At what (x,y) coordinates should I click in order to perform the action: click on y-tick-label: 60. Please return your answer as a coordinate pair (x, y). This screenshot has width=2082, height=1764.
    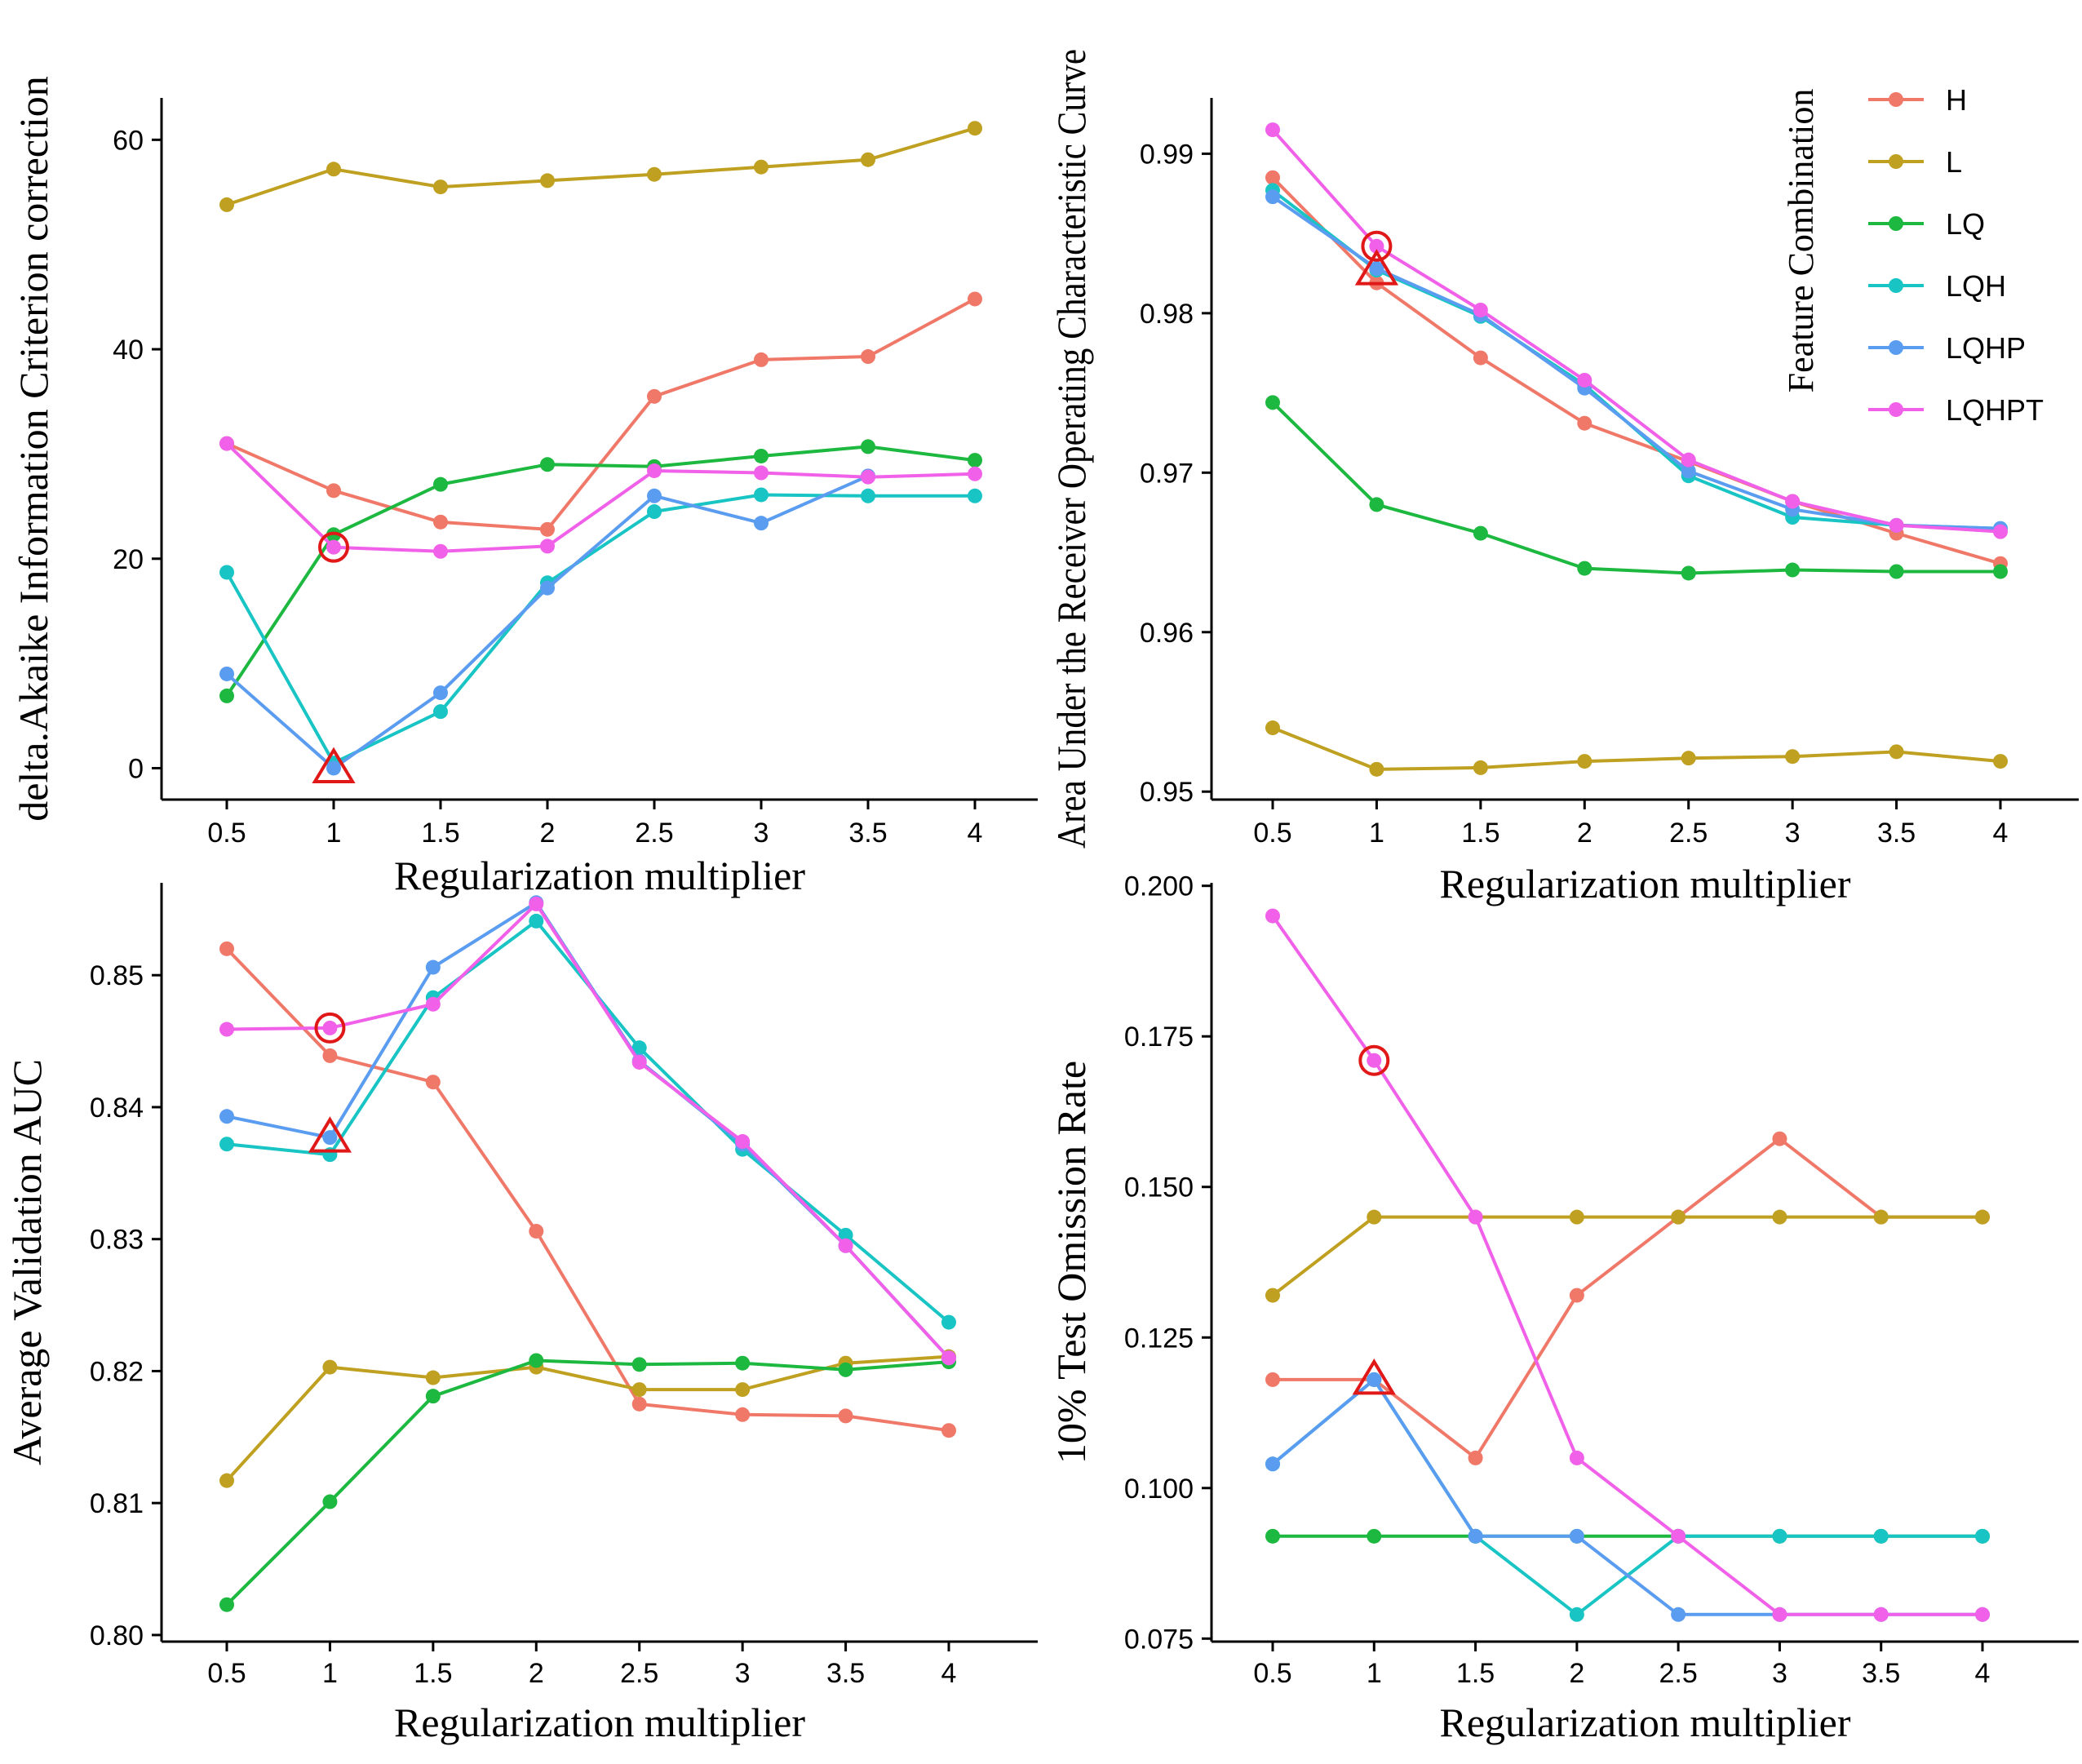
    Looking at the image, I should click on (128, 140).